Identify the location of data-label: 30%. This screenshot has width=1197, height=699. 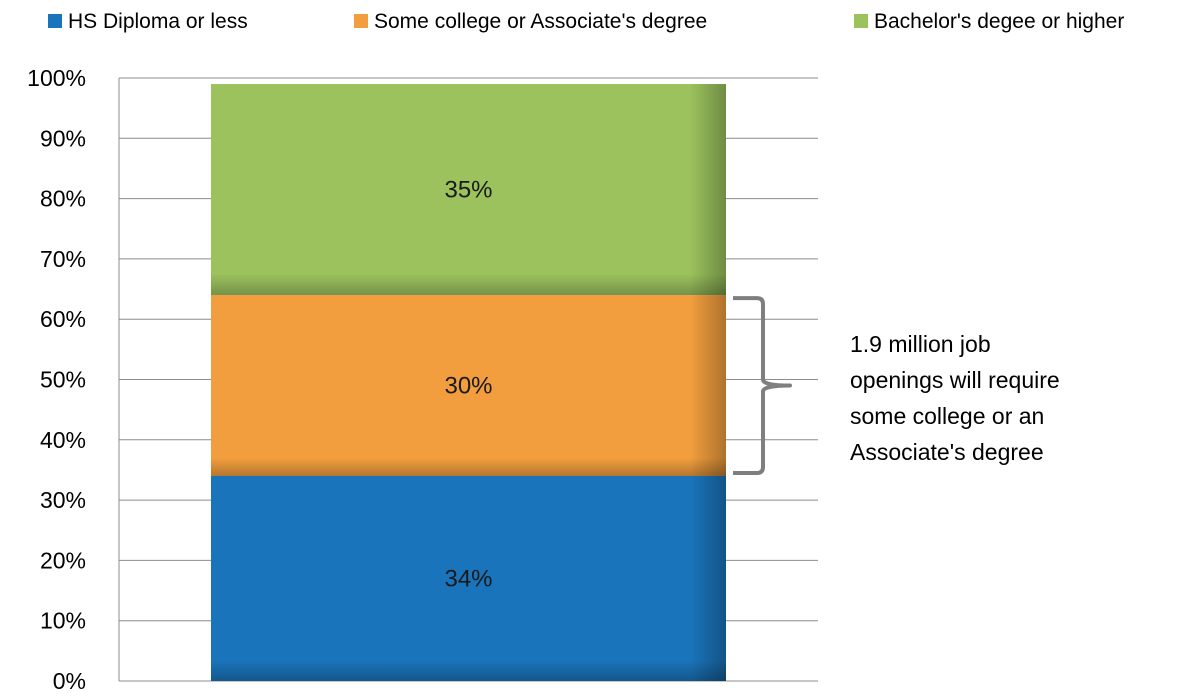
(468, 386).